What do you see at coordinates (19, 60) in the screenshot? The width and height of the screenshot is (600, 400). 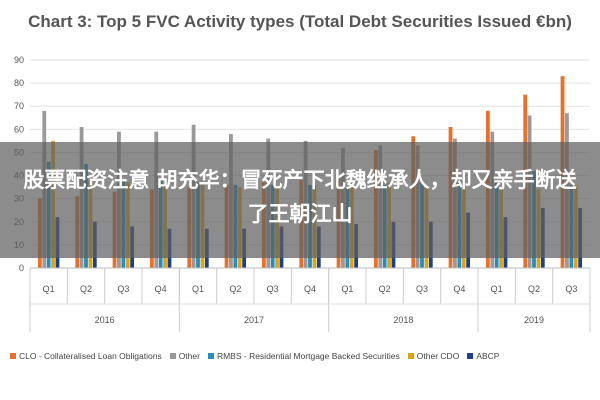 I see `y-tick-label: 90` at bounding box center [19, 60].